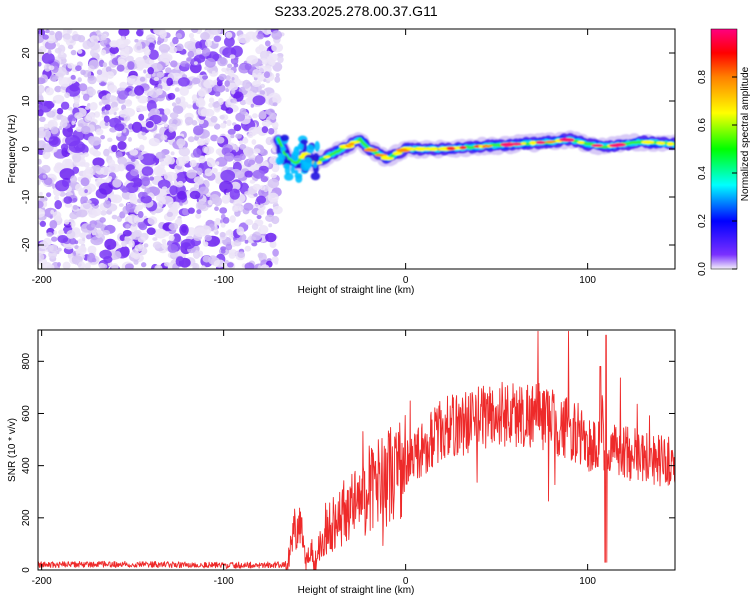 This screenshot has width=750, height=600. Describe the element at coordinates (406, 581) in the screenshot. I see `snr-x-tick-label: 0` at that location.